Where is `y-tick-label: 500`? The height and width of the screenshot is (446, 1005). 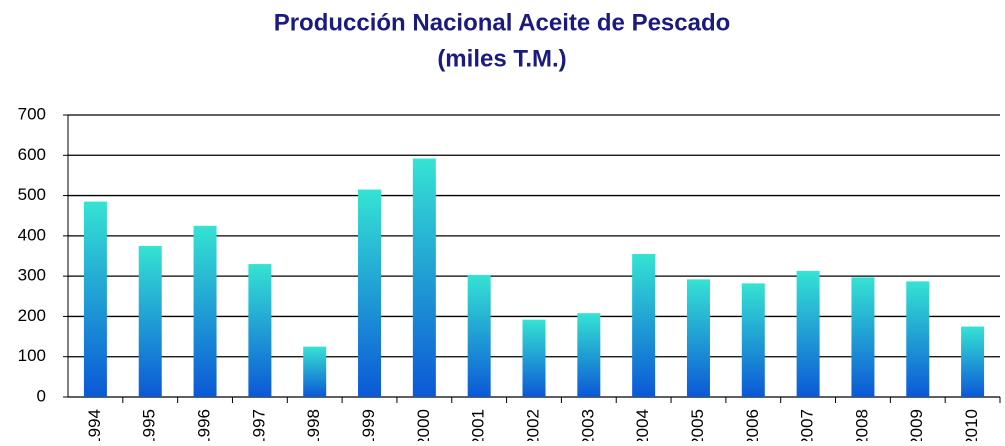 y-tick-label: 500 is located at coordinates (32, 194).